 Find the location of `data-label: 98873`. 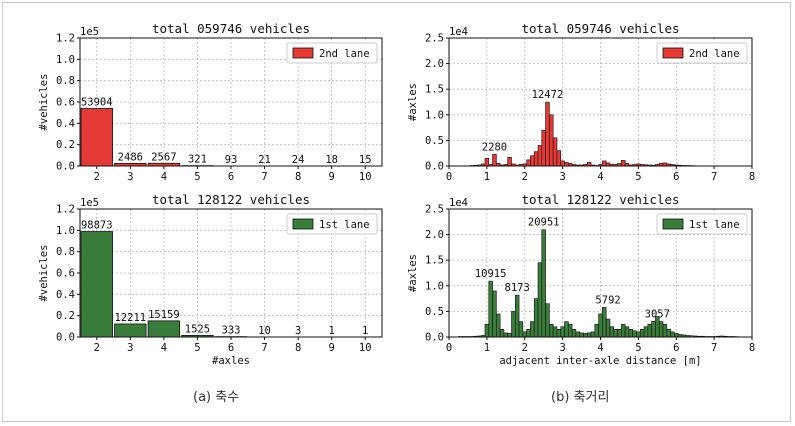

data-label: 98873 is located at coordinates (97, 226).